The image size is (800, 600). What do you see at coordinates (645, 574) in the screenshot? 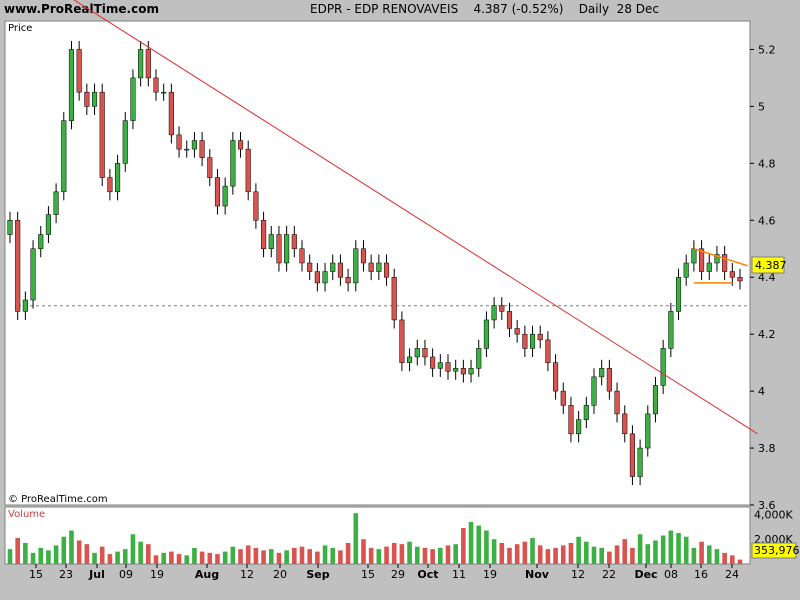
I see `x-tick-label: Dec` at bounding box center [645, 574].